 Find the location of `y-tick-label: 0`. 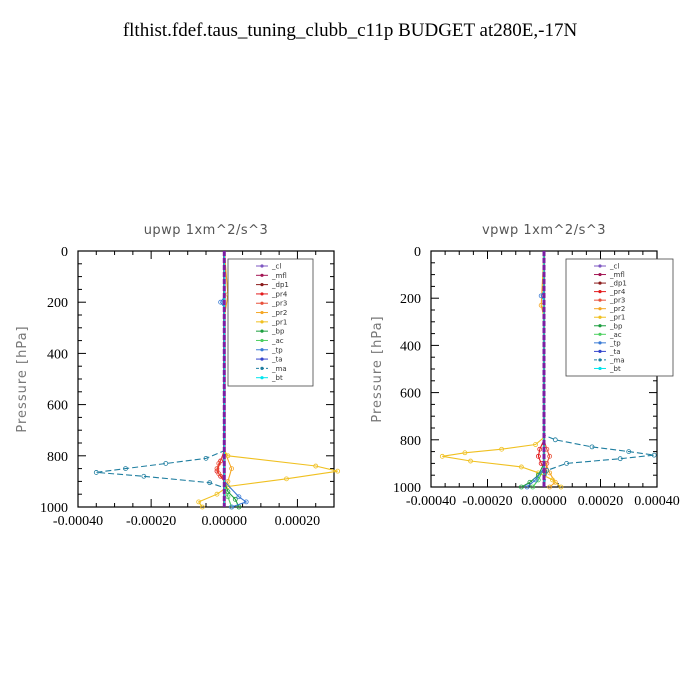

y-tick-label: 0 is located at coordinates (417, 252).